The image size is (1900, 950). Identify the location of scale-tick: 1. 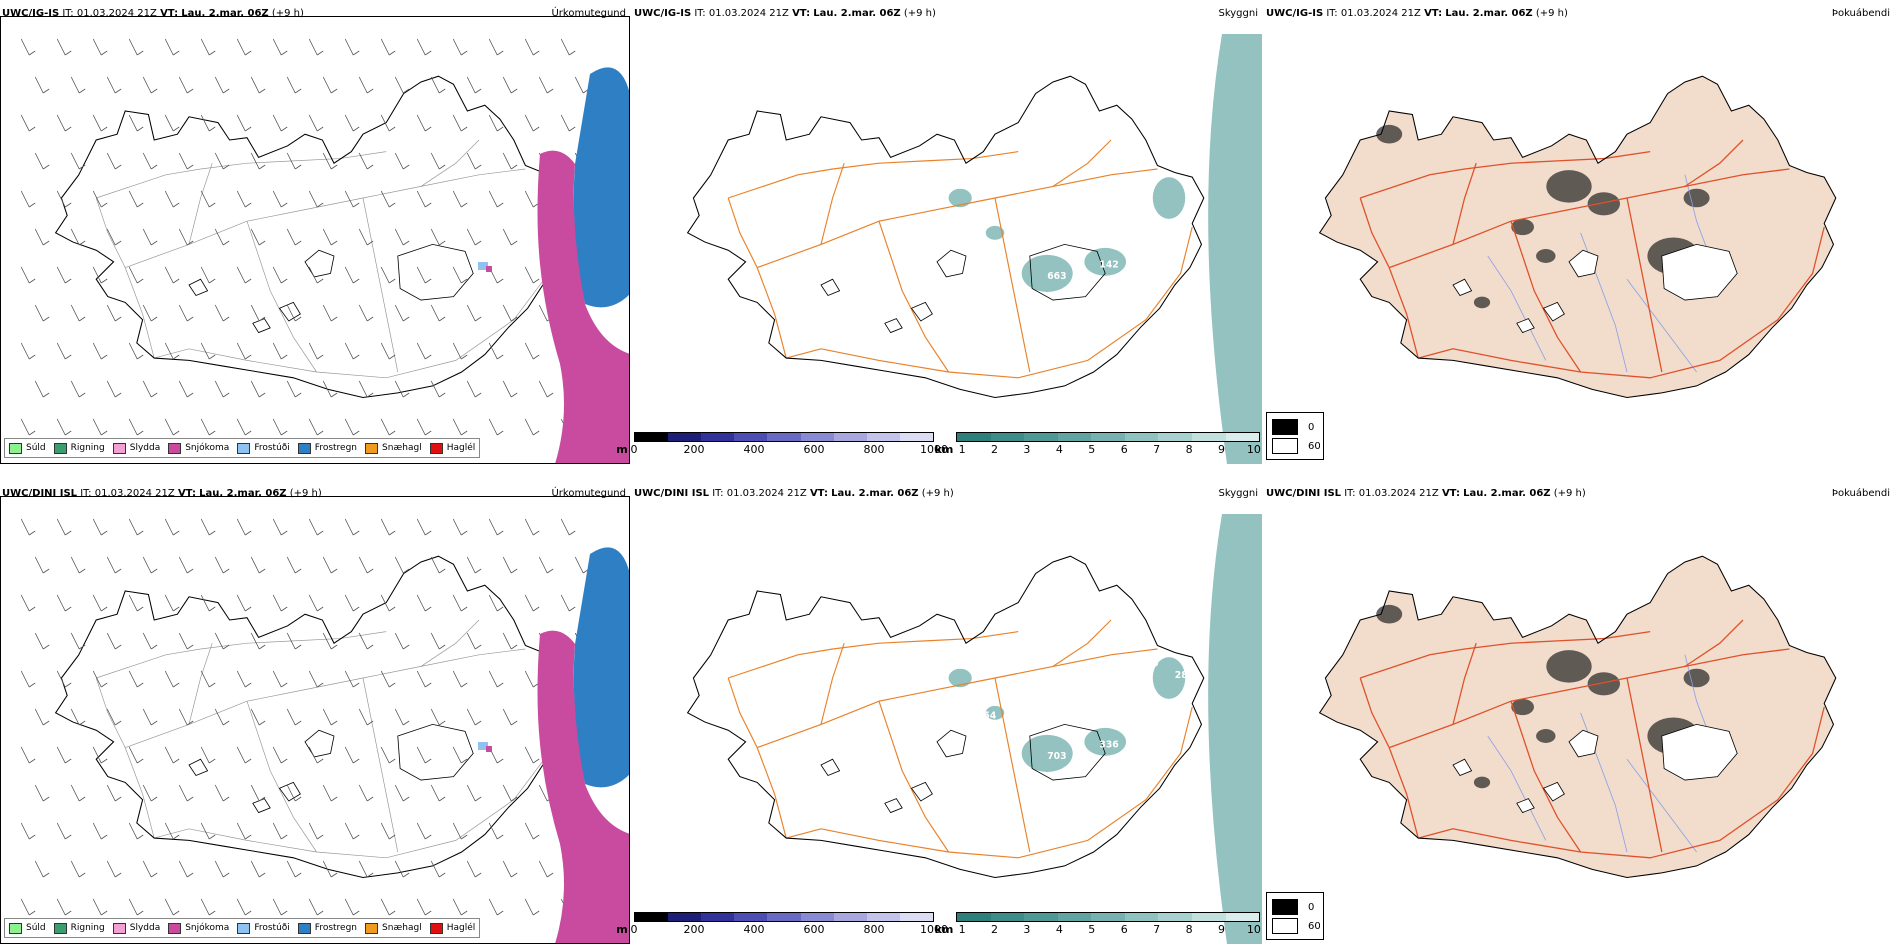
(962, 929).